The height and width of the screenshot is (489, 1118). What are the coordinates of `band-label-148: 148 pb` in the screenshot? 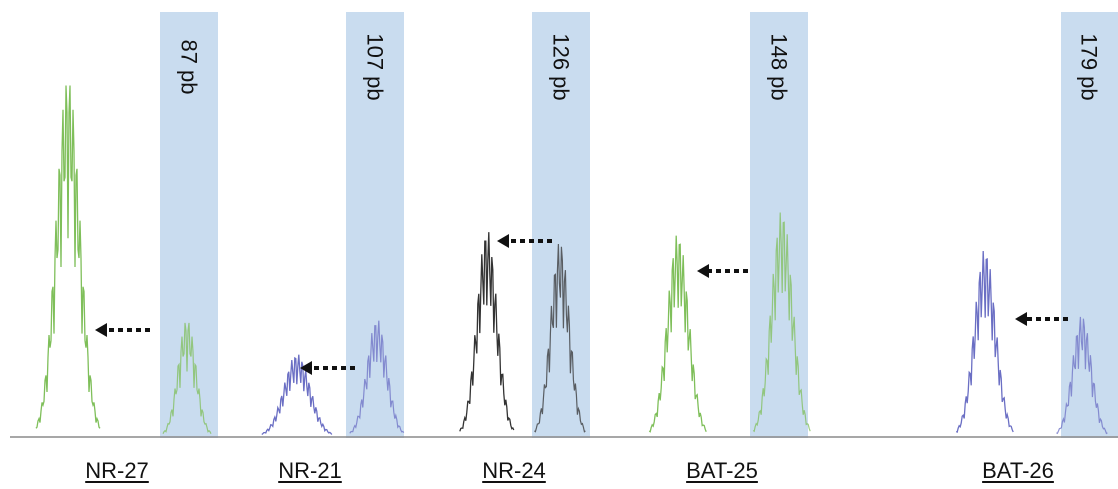 It's located at (780, 67).